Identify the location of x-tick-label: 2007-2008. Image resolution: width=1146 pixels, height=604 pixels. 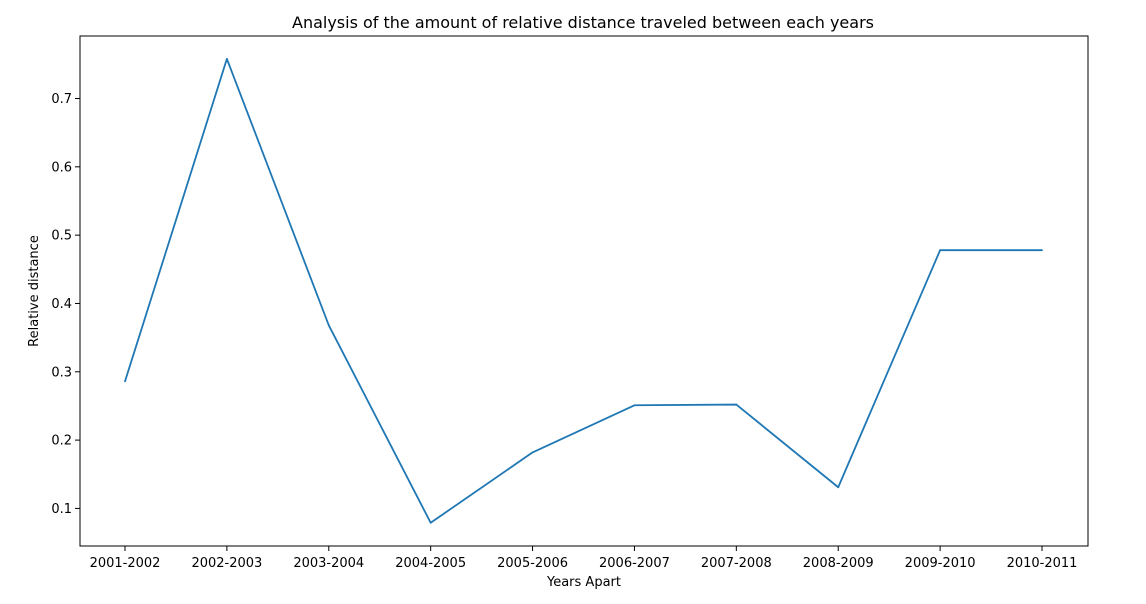
(736, 563).